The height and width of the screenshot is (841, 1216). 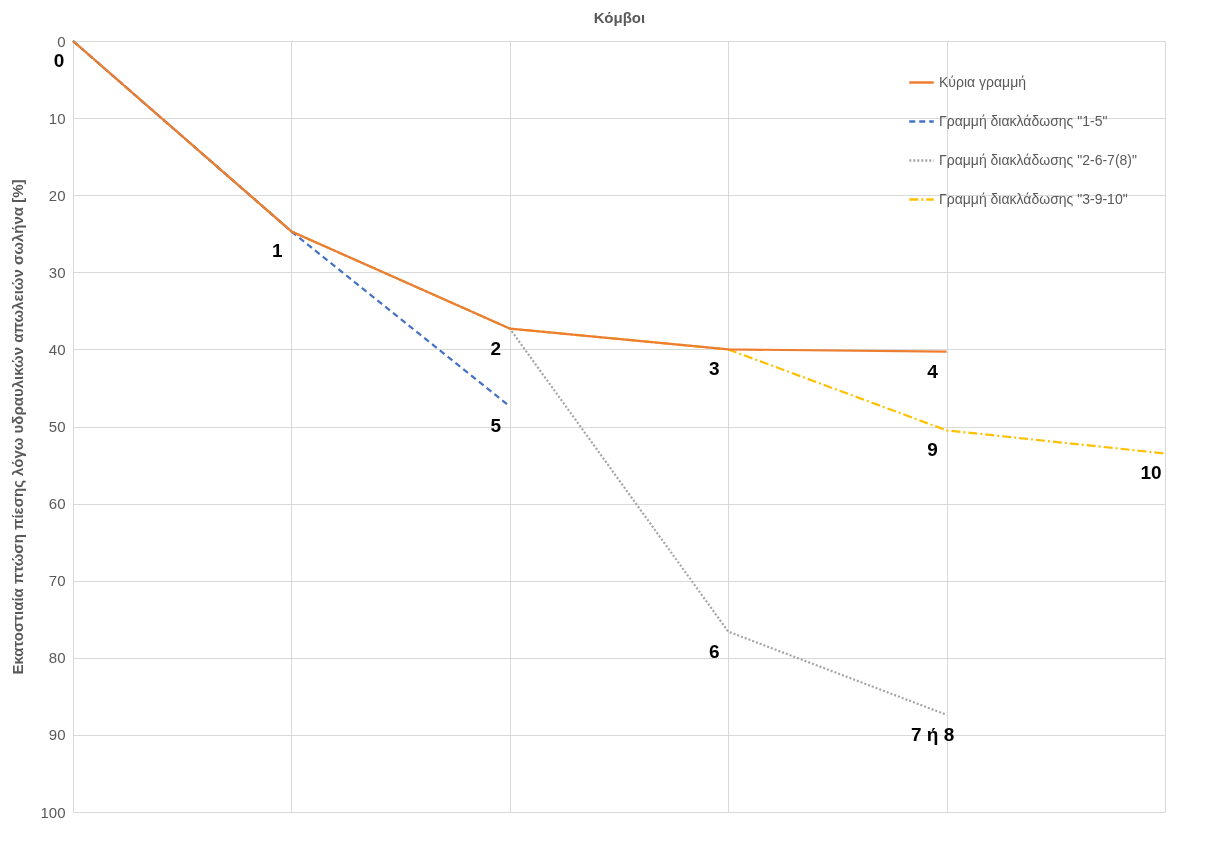 I want to click on y-tick-label: 10, so click(x=57, y=118).